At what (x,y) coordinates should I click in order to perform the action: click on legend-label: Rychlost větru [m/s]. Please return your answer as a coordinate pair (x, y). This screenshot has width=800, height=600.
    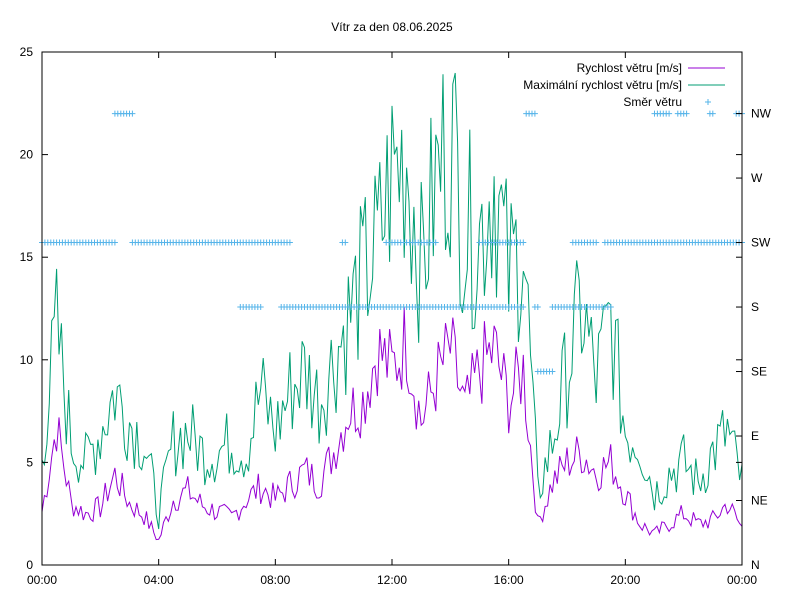
    Looking at the image, I should click on (629, 68).